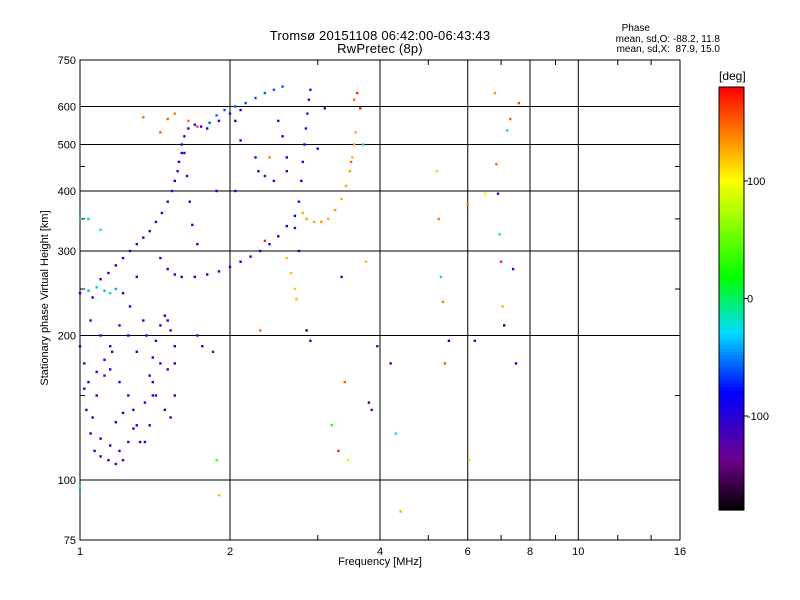 The width and height of the screenshot is (800, 600). I want to click on y-tick-label: 75, so click(70, 541).